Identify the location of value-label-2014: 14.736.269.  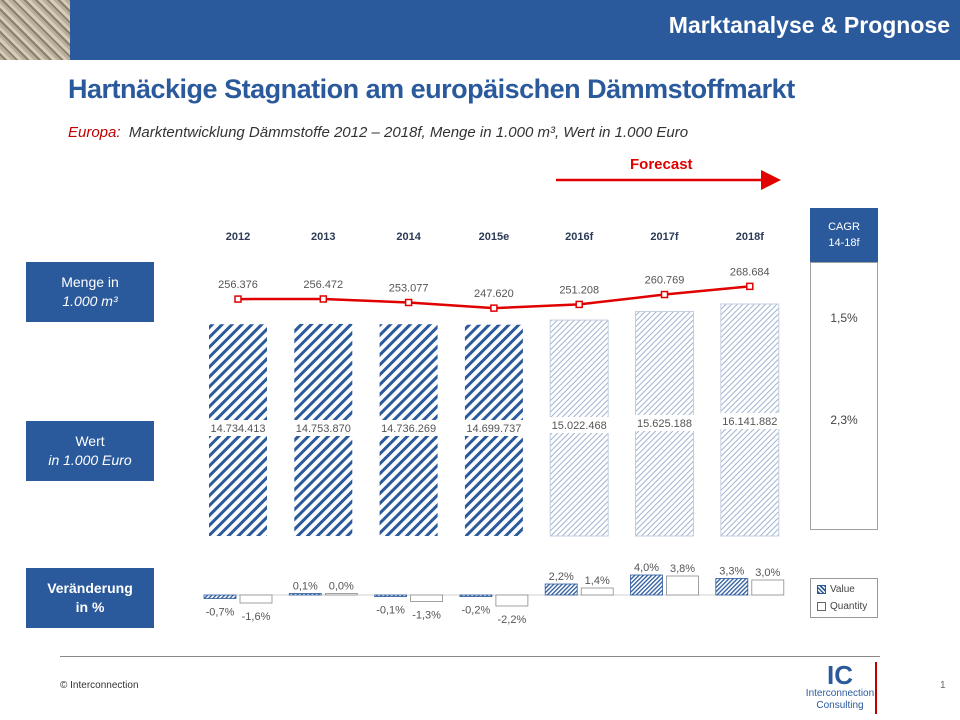
(408, 429).